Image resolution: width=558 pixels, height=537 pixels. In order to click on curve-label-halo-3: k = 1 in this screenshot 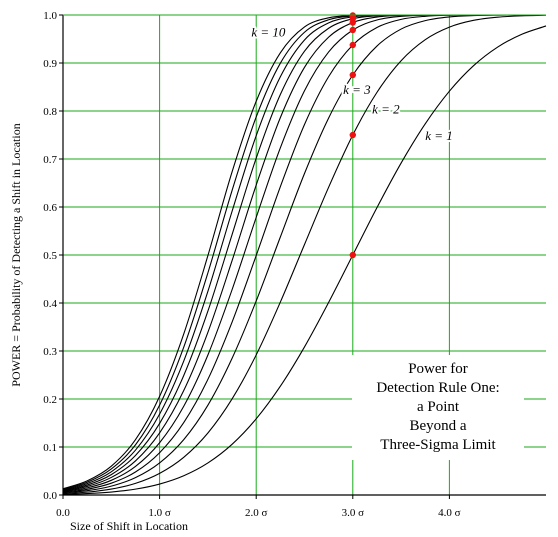, I will do `click(439, 135)`.